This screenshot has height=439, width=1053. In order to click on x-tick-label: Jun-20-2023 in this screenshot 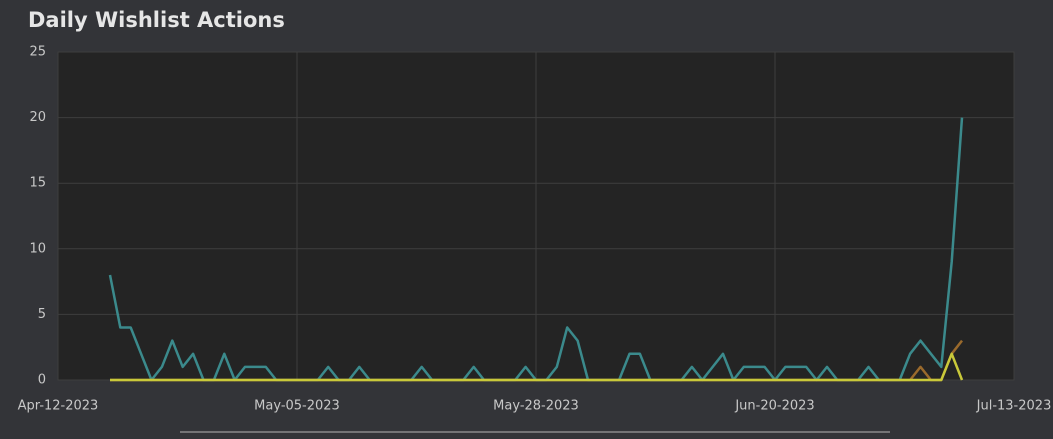, I will do `click(774, 406)`.